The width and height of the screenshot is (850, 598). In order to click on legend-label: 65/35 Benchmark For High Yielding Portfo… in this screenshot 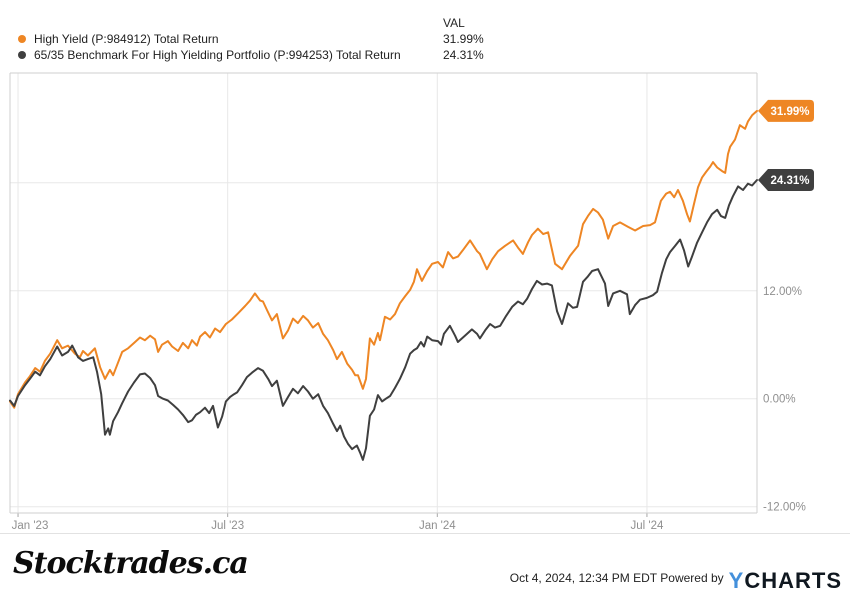, I will do `click(217, 55)`.